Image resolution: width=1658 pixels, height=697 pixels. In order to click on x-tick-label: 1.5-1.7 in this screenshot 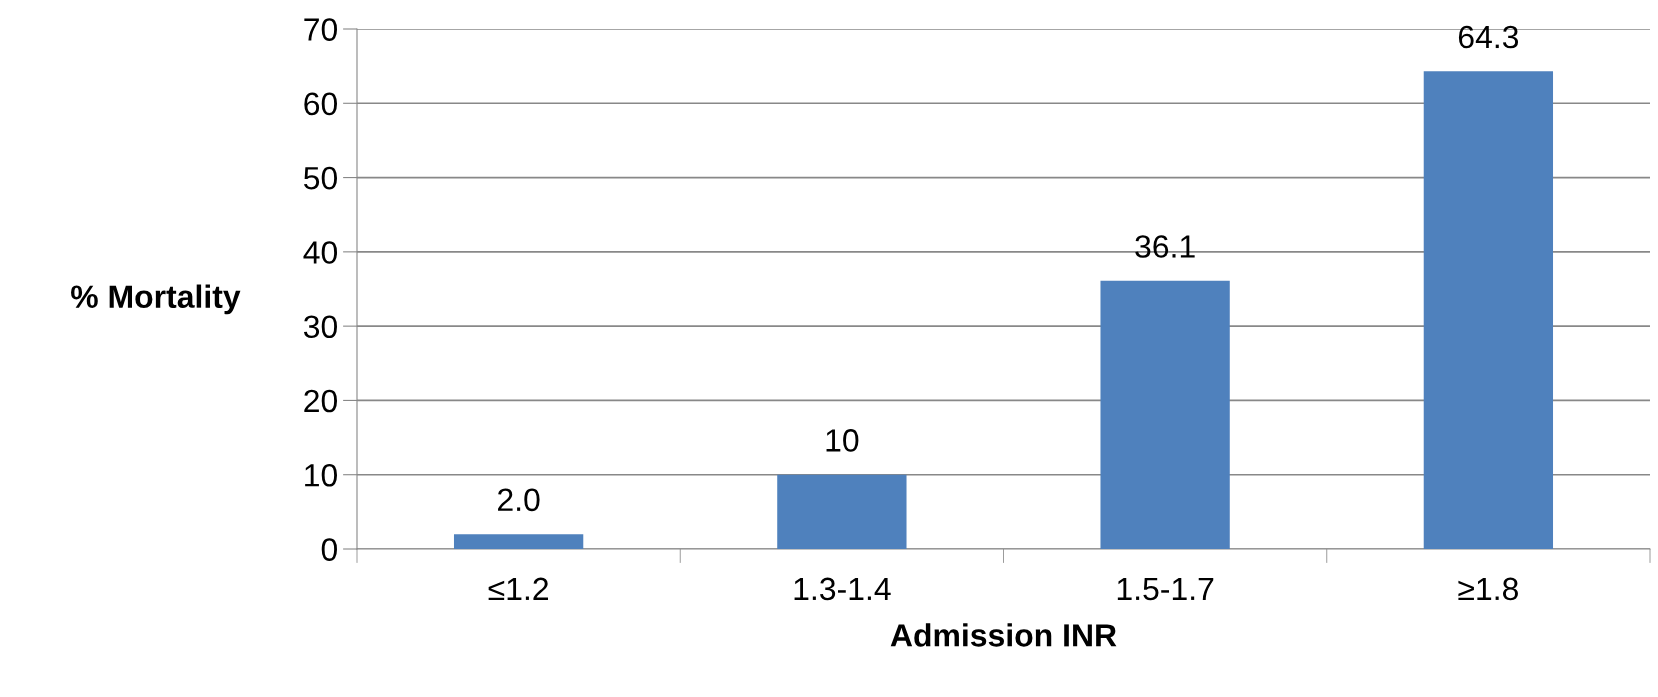, I will do `click(1165, 589)`.